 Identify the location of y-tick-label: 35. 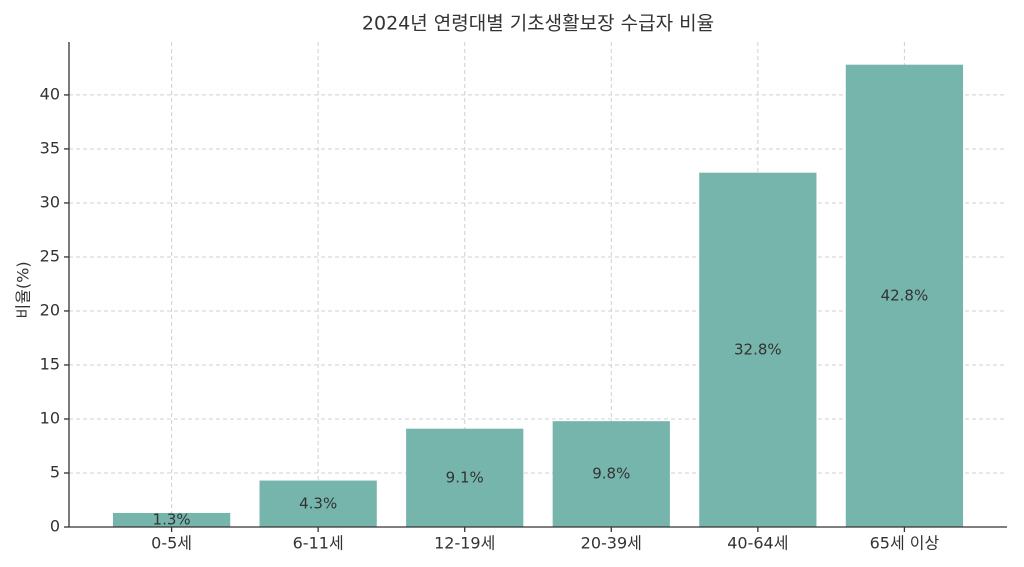
(50, 147).